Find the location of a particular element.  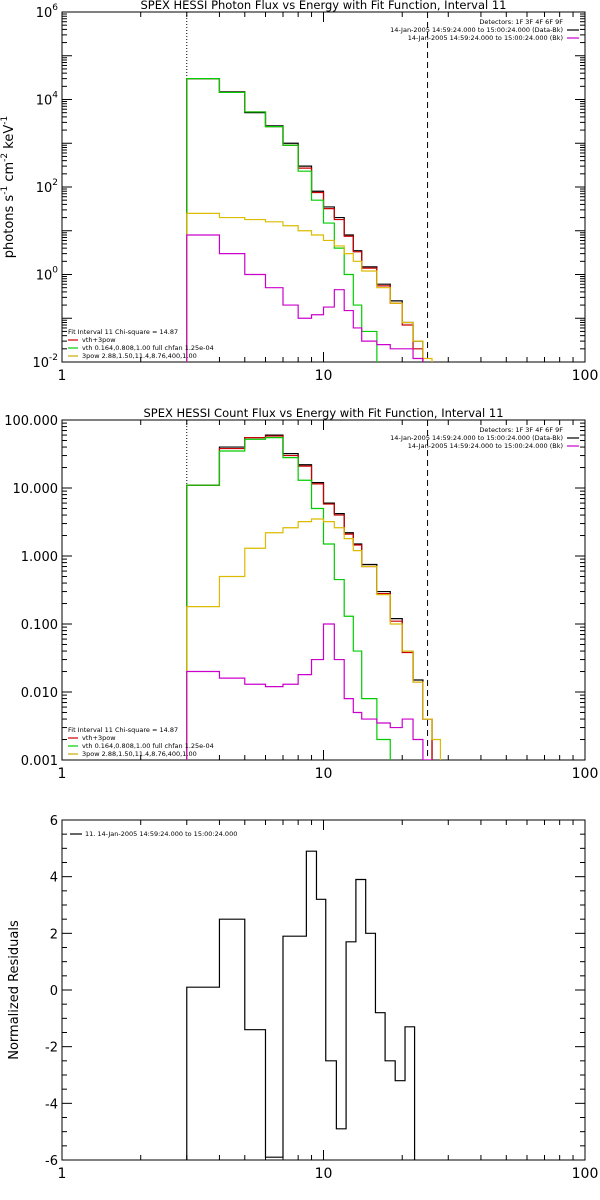

y-tick-label: 0.100 is located at coordinates (39, 625).